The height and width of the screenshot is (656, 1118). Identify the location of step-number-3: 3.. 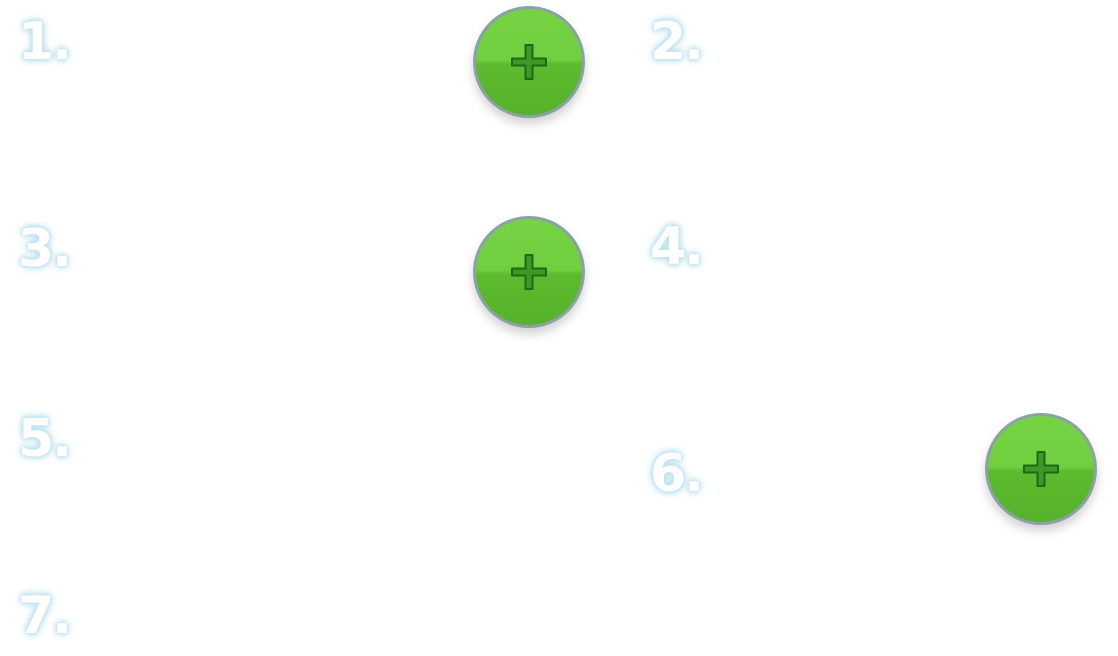
(45, 249).